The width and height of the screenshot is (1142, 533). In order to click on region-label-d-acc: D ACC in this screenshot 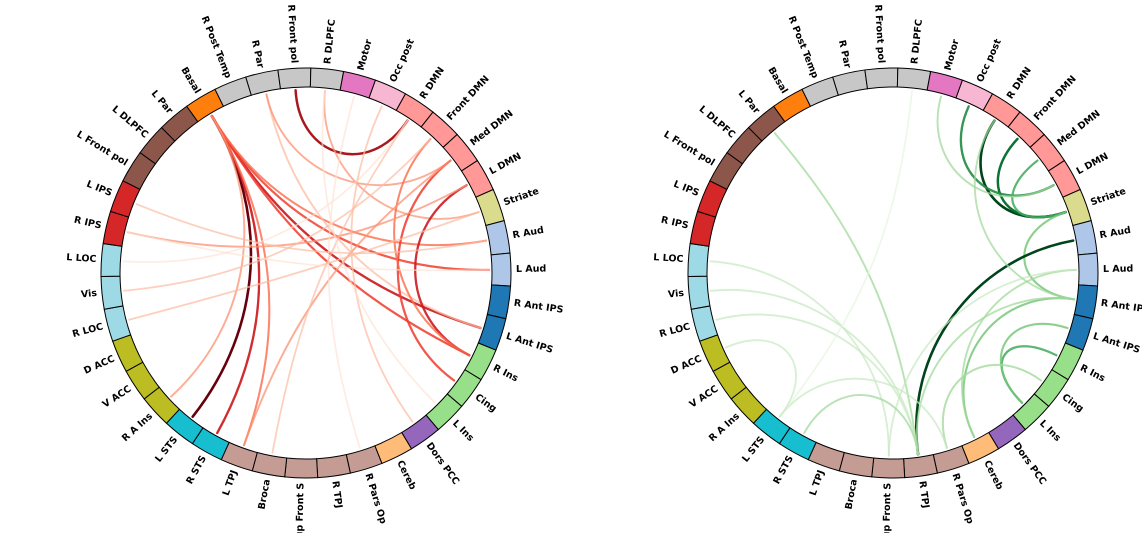, I will do `click(686, 364)`.